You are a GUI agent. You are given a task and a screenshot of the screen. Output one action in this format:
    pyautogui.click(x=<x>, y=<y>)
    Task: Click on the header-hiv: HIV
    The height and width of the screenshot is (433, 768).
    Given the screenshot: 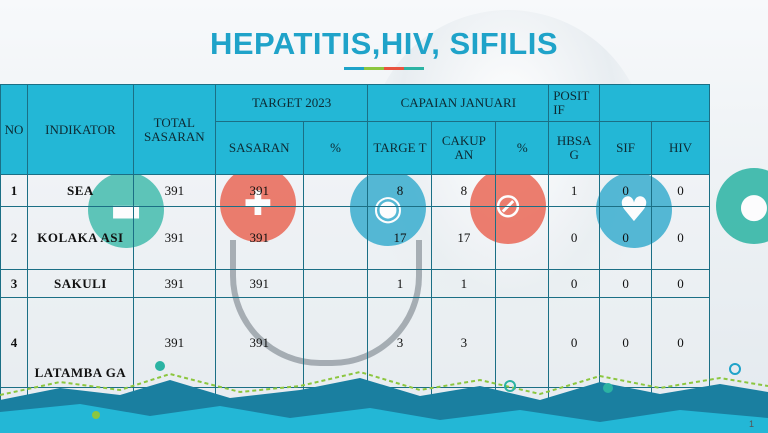 What is the action you would take?
    pyautogui.click(x=680, y=148)
    